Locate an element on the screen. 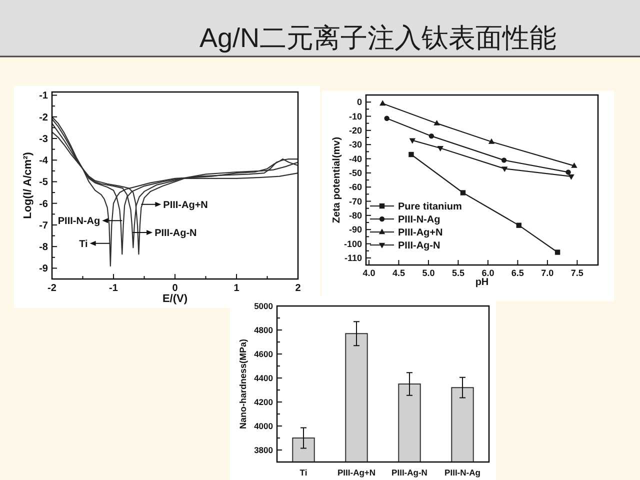 This screenshot has width=640, height=480. y-tick-label: -3 is located at coordinates (43, 139).